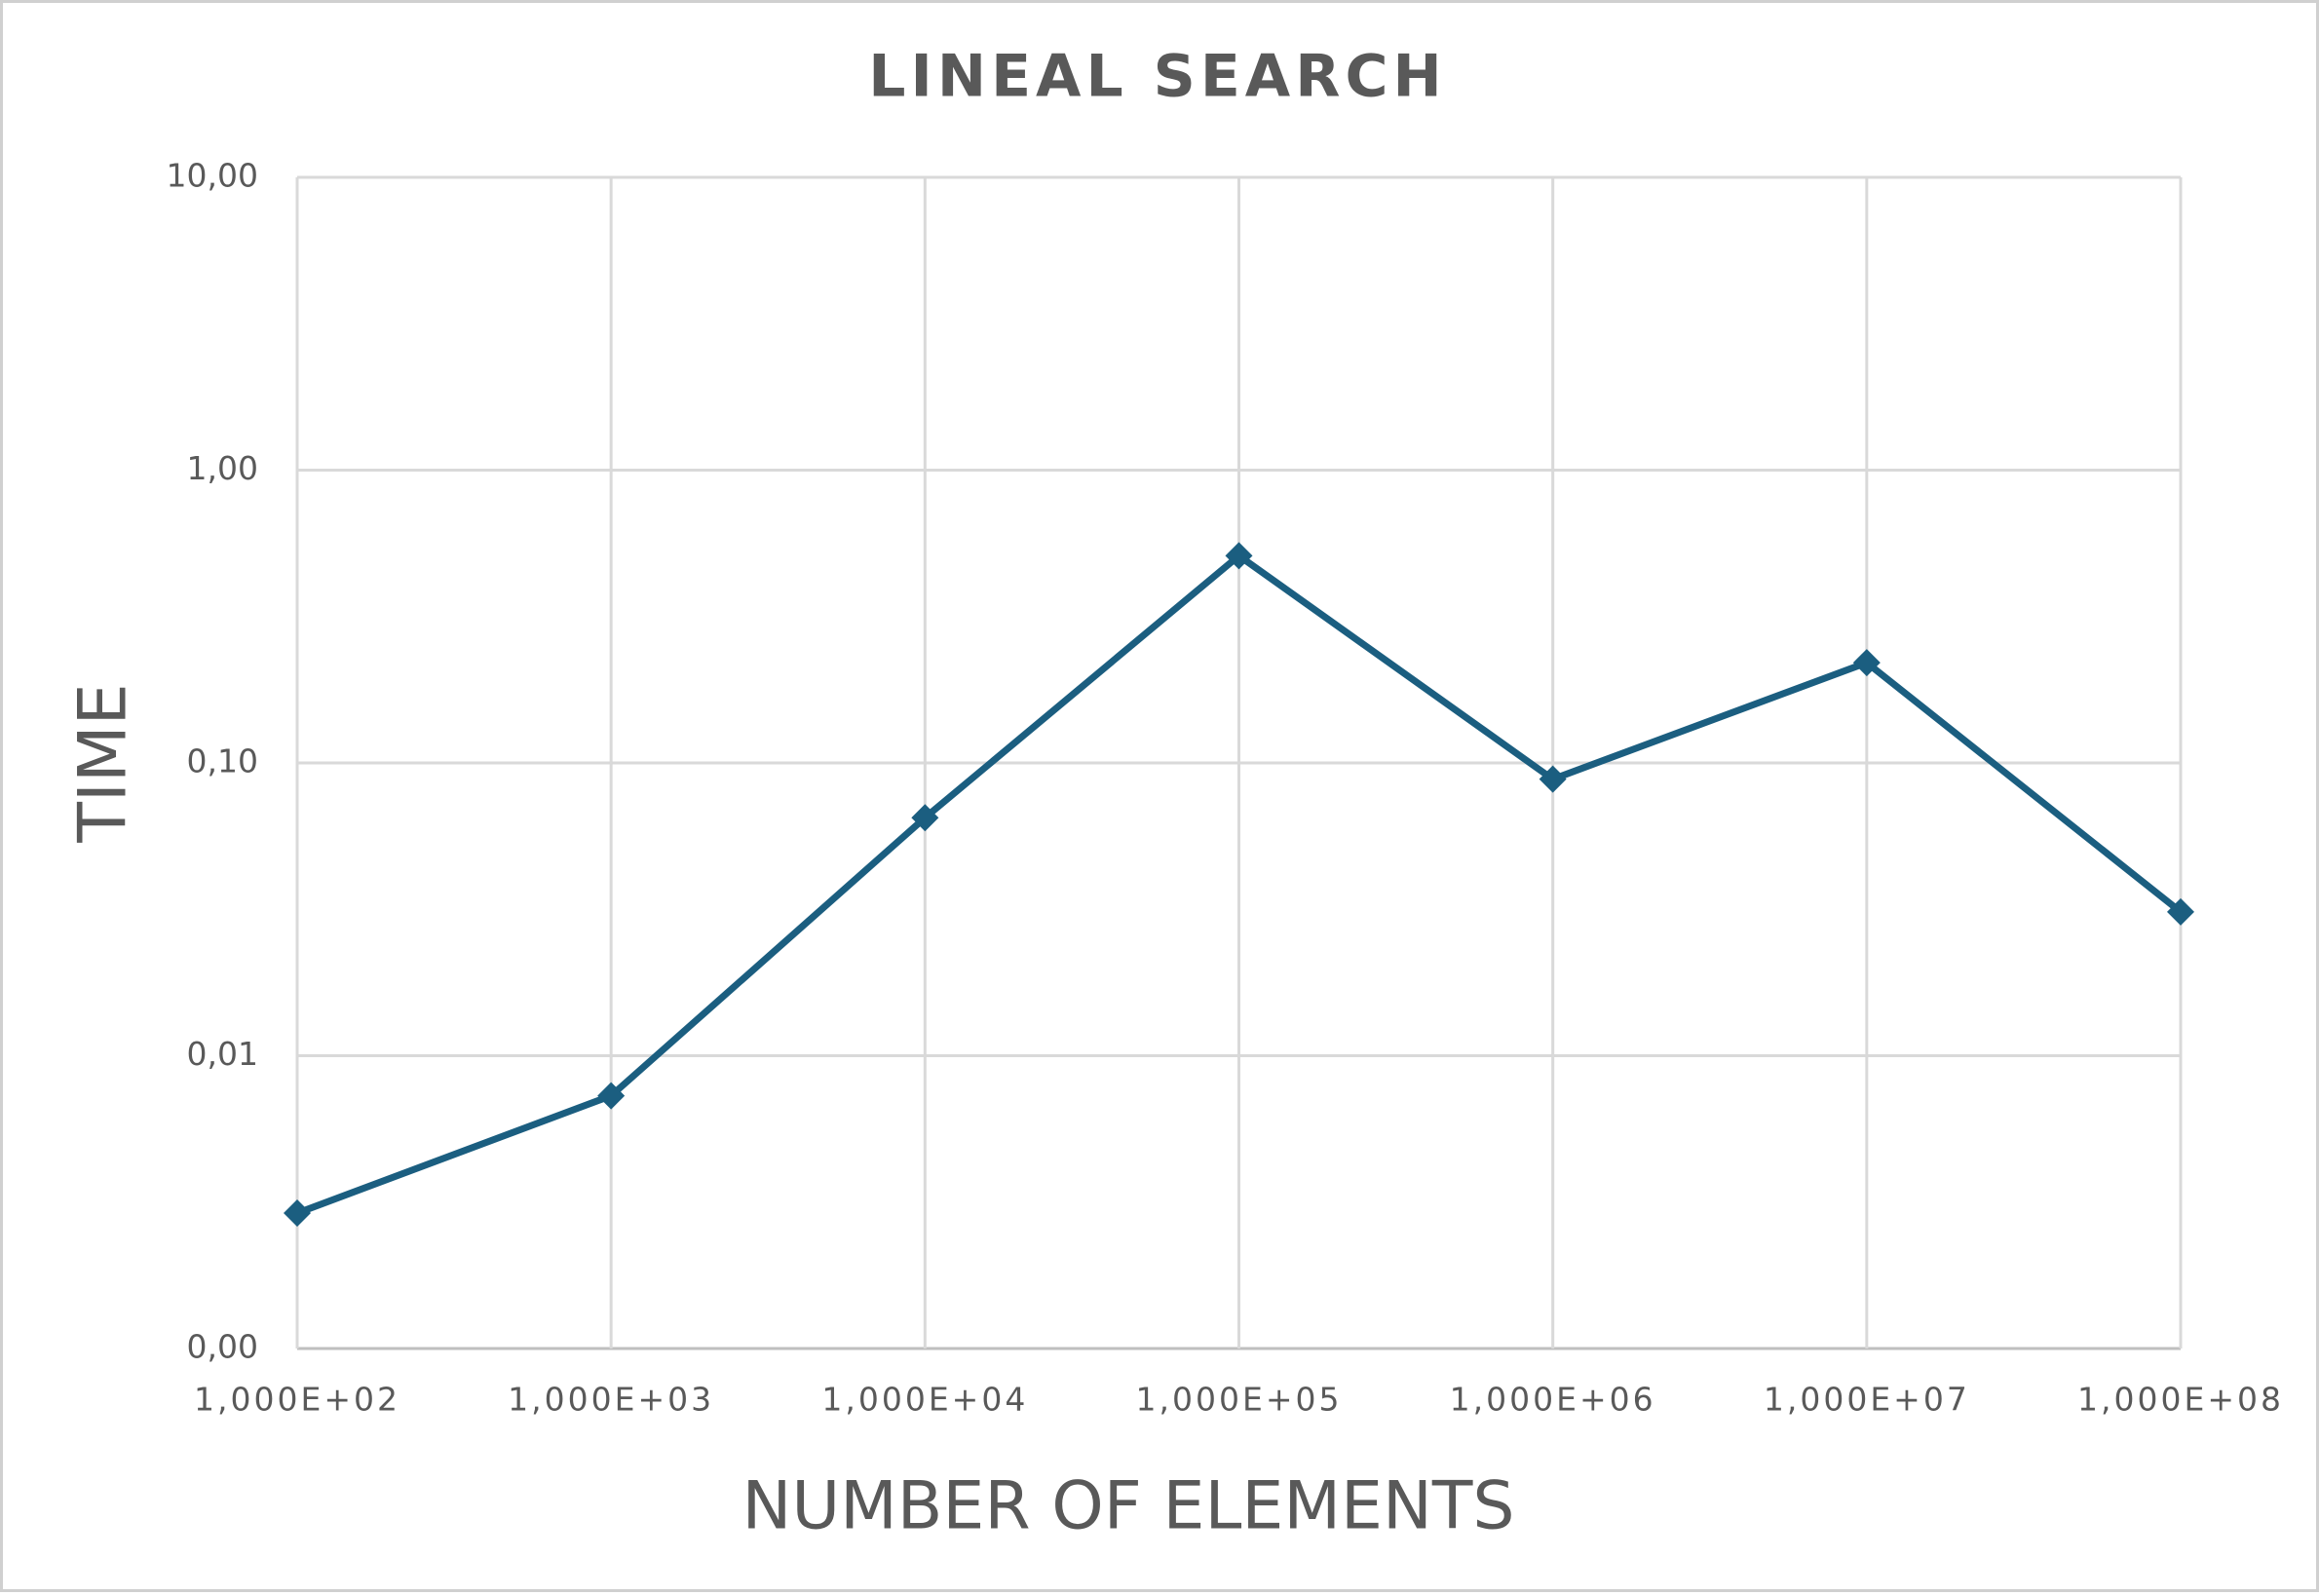 This screenshot has width=2319, height=1596. What do you see at coordinates (212, 176) in the screenshot?
I see `y-tick-label: 10,00` at bounding box center [212, 176].